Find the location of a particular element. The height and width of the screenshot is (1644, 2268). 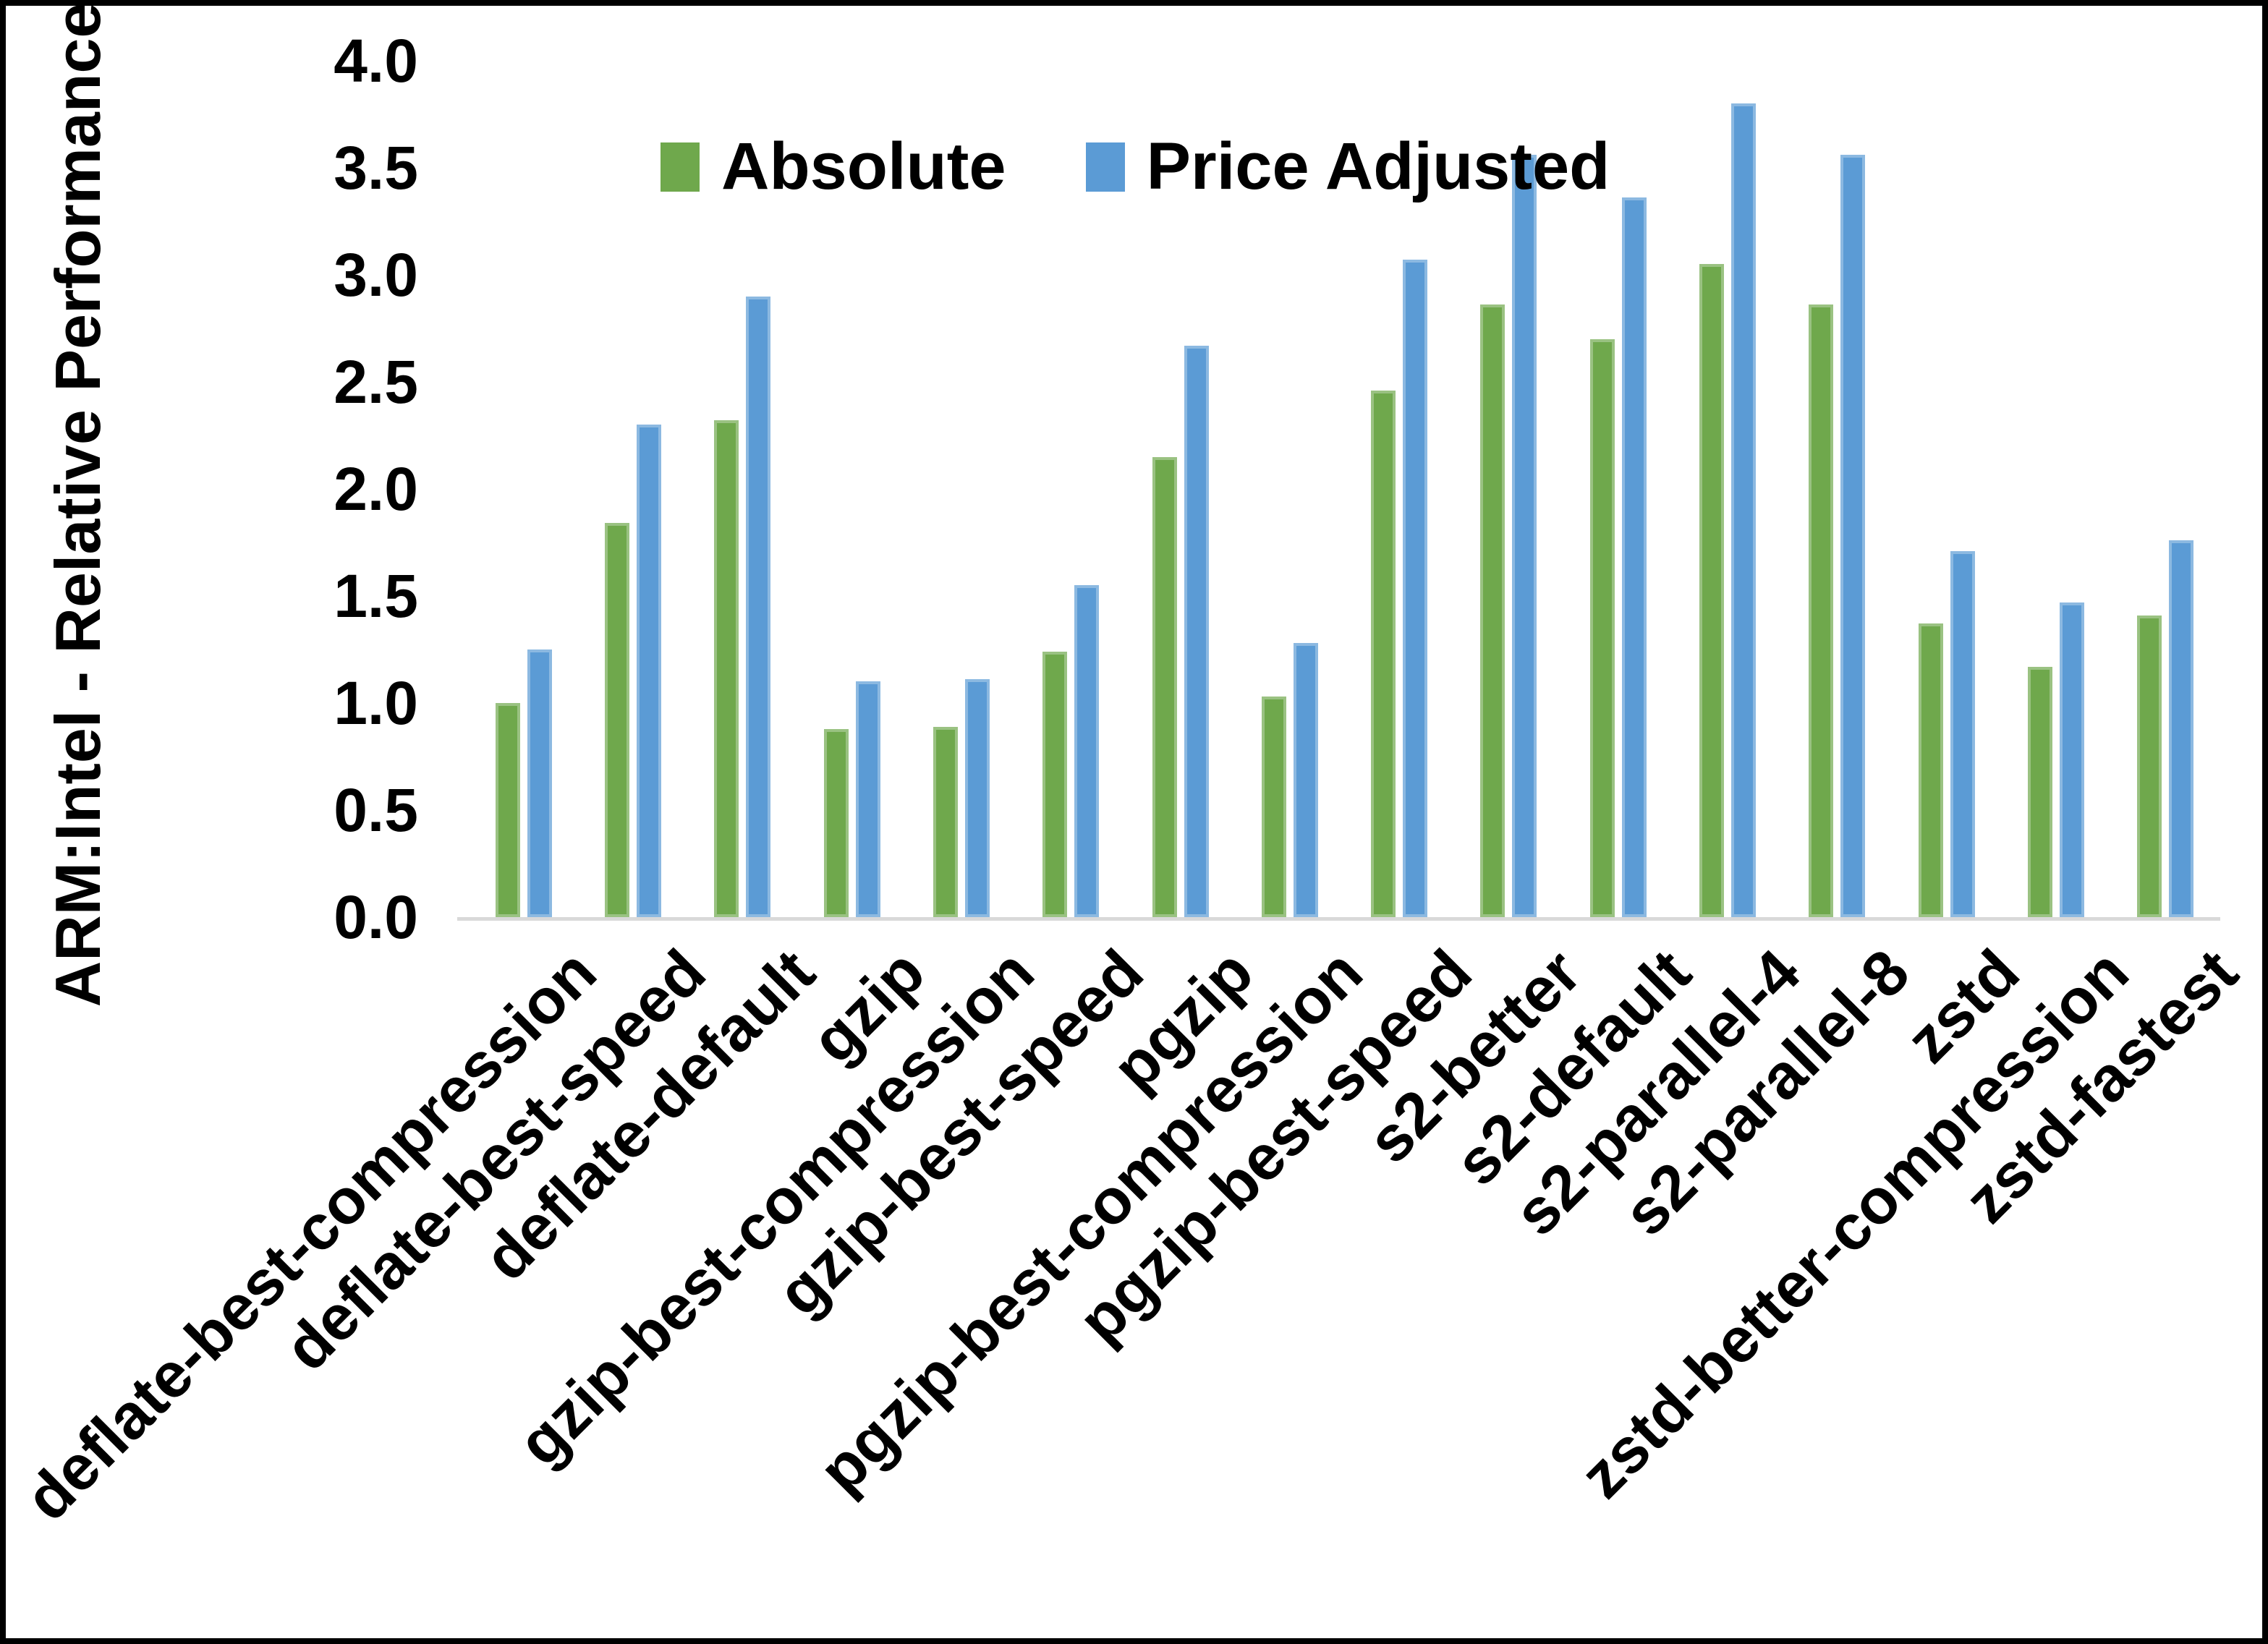

legend-item-absolute: Absolute is located at coordinates (833, 167).